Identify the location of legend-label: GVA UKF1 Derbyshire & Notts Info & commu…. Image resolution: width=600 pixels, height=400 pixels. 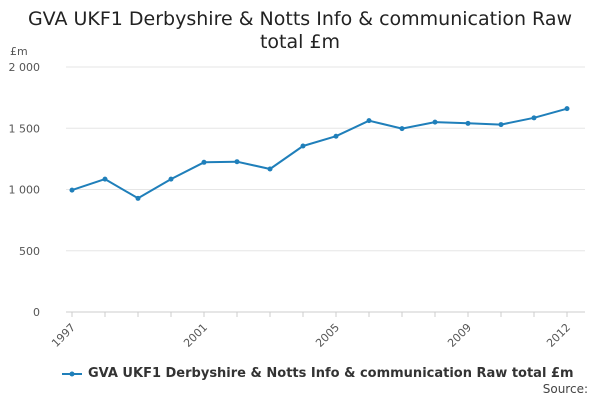
(331, 373).